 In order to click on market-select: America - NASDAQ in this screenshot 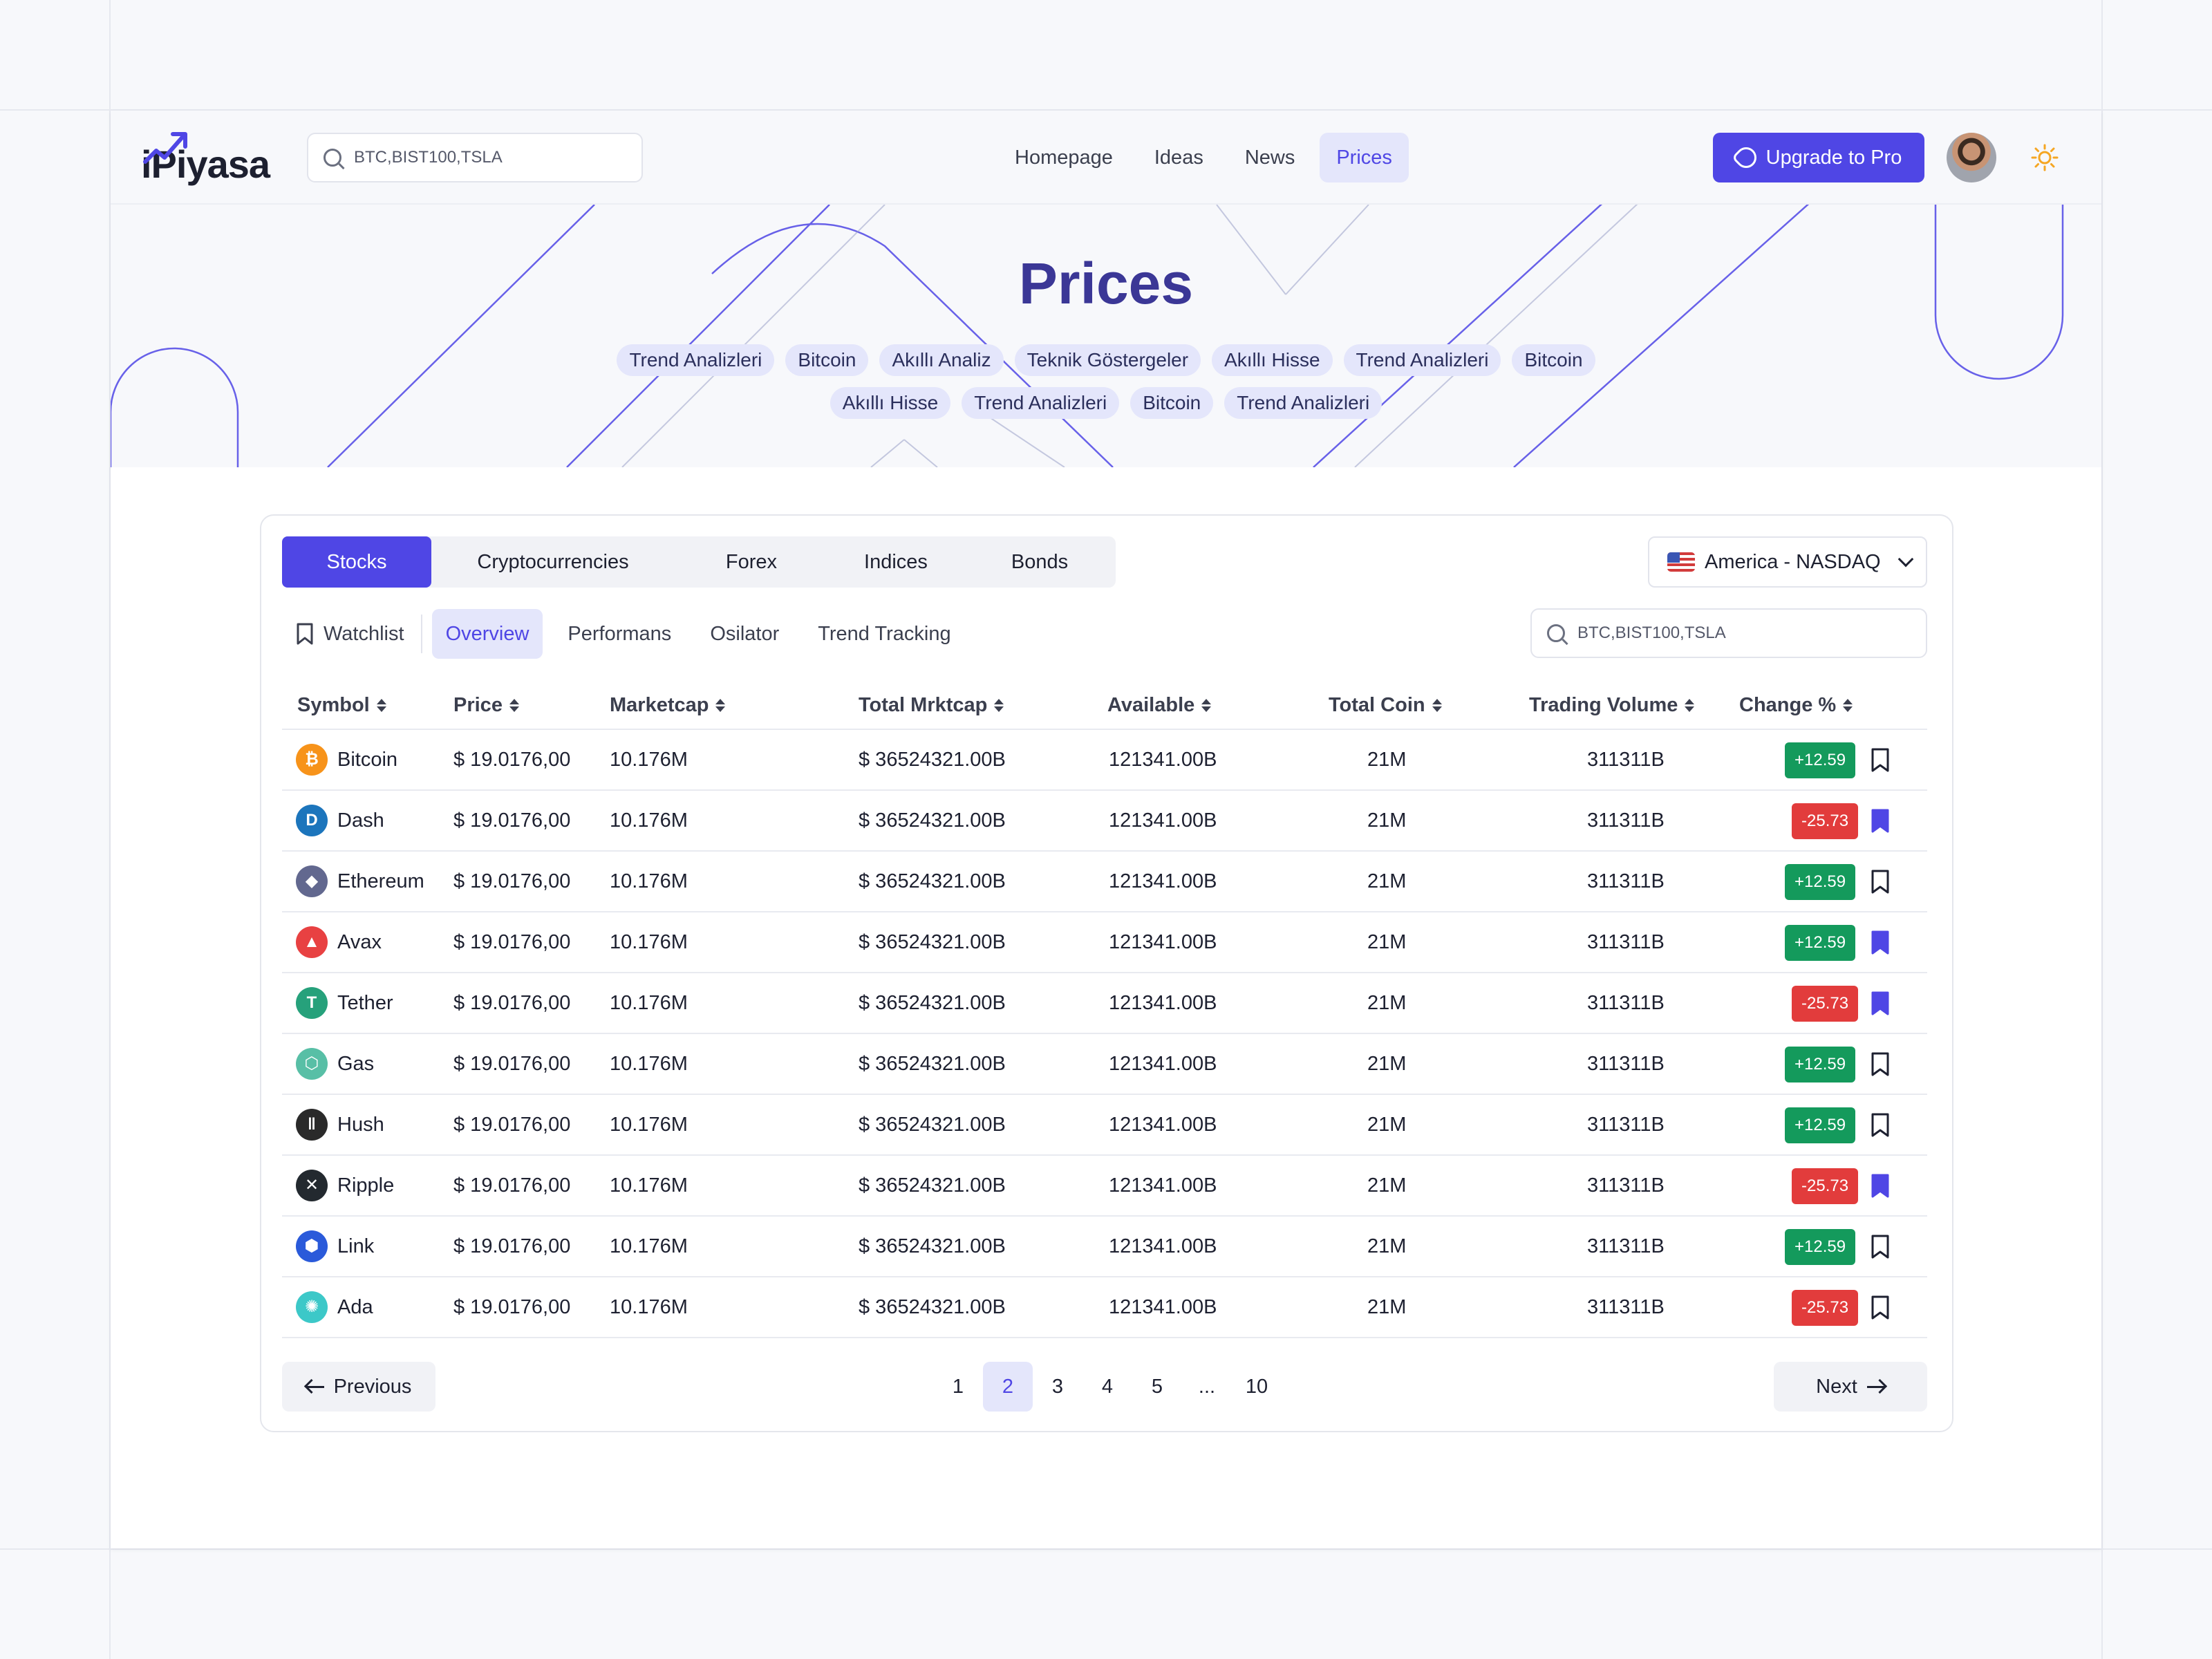, I will do `click(1788, 562)`.